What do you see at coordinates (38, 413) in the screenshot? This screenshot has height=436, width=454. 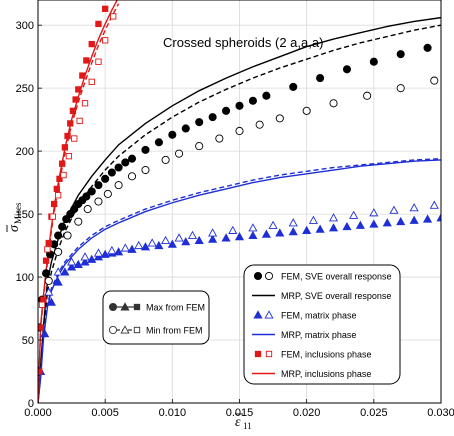 I see `x-tick-label: 0.000` at bounding box center [38, 413].